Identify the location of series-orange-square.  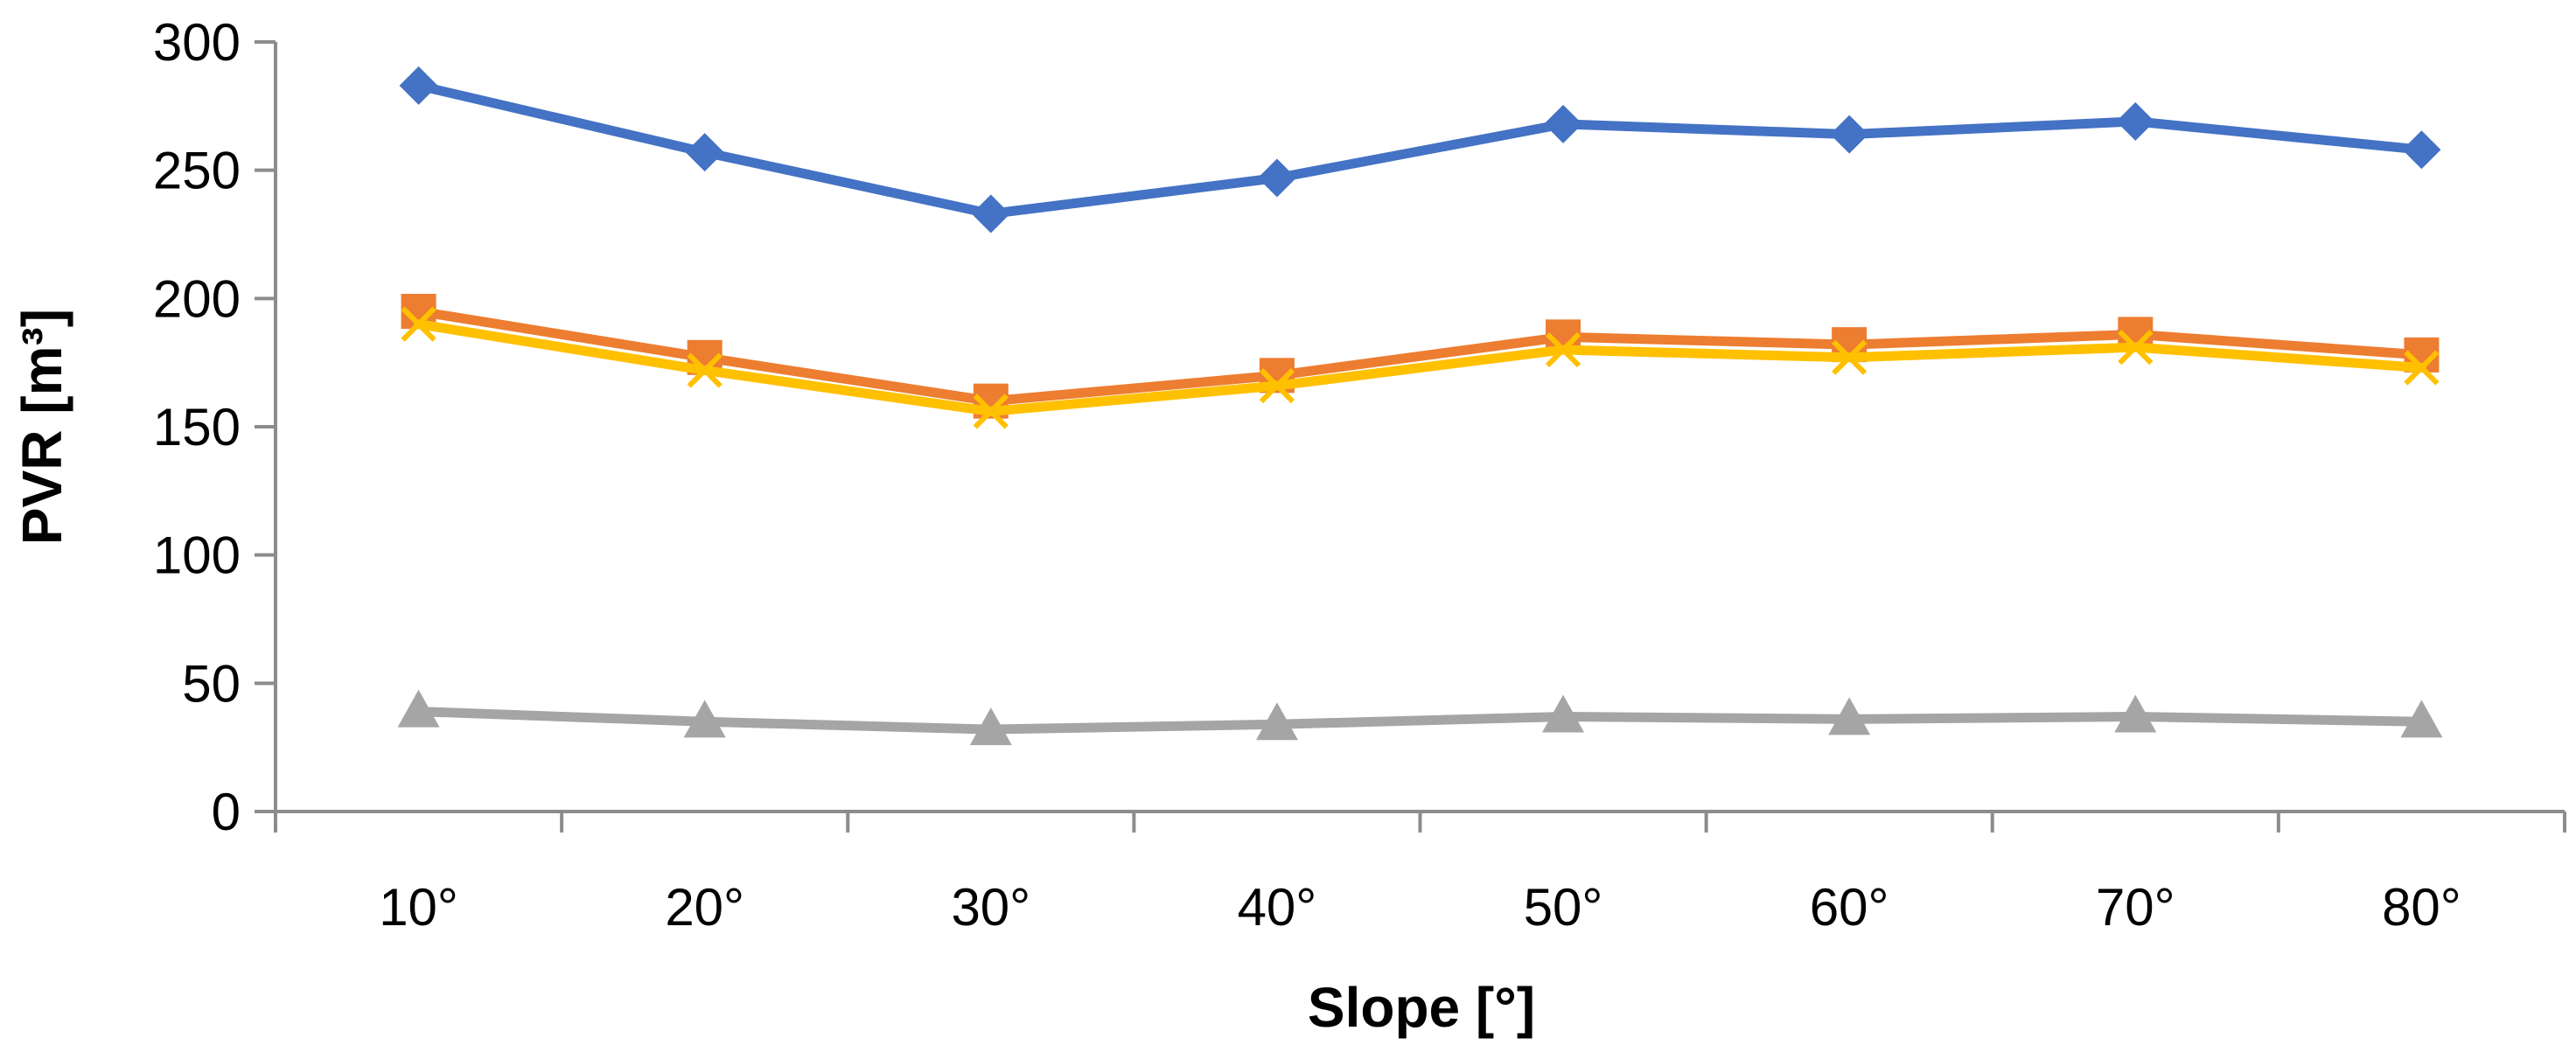
(1420, 356).